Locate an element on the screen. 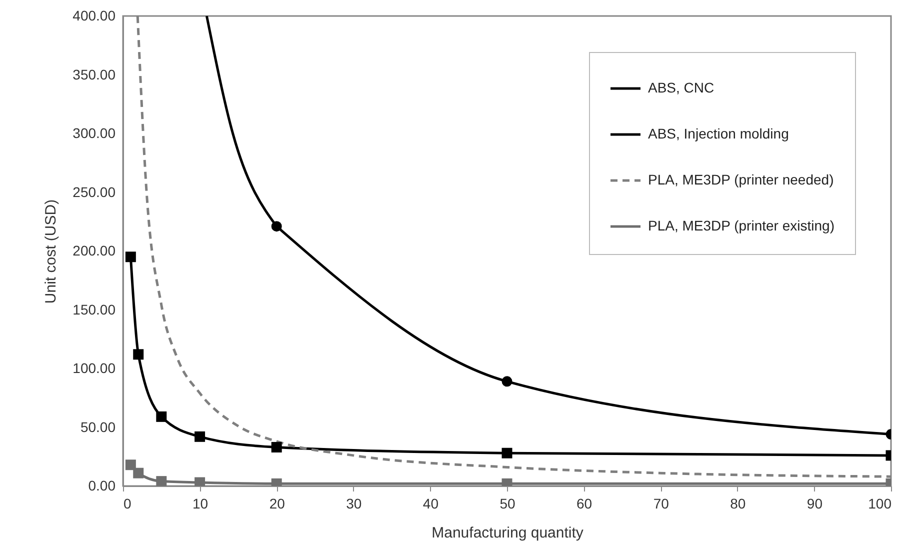  y-tick-label: 250.00 is located at coordinates (94, 192).